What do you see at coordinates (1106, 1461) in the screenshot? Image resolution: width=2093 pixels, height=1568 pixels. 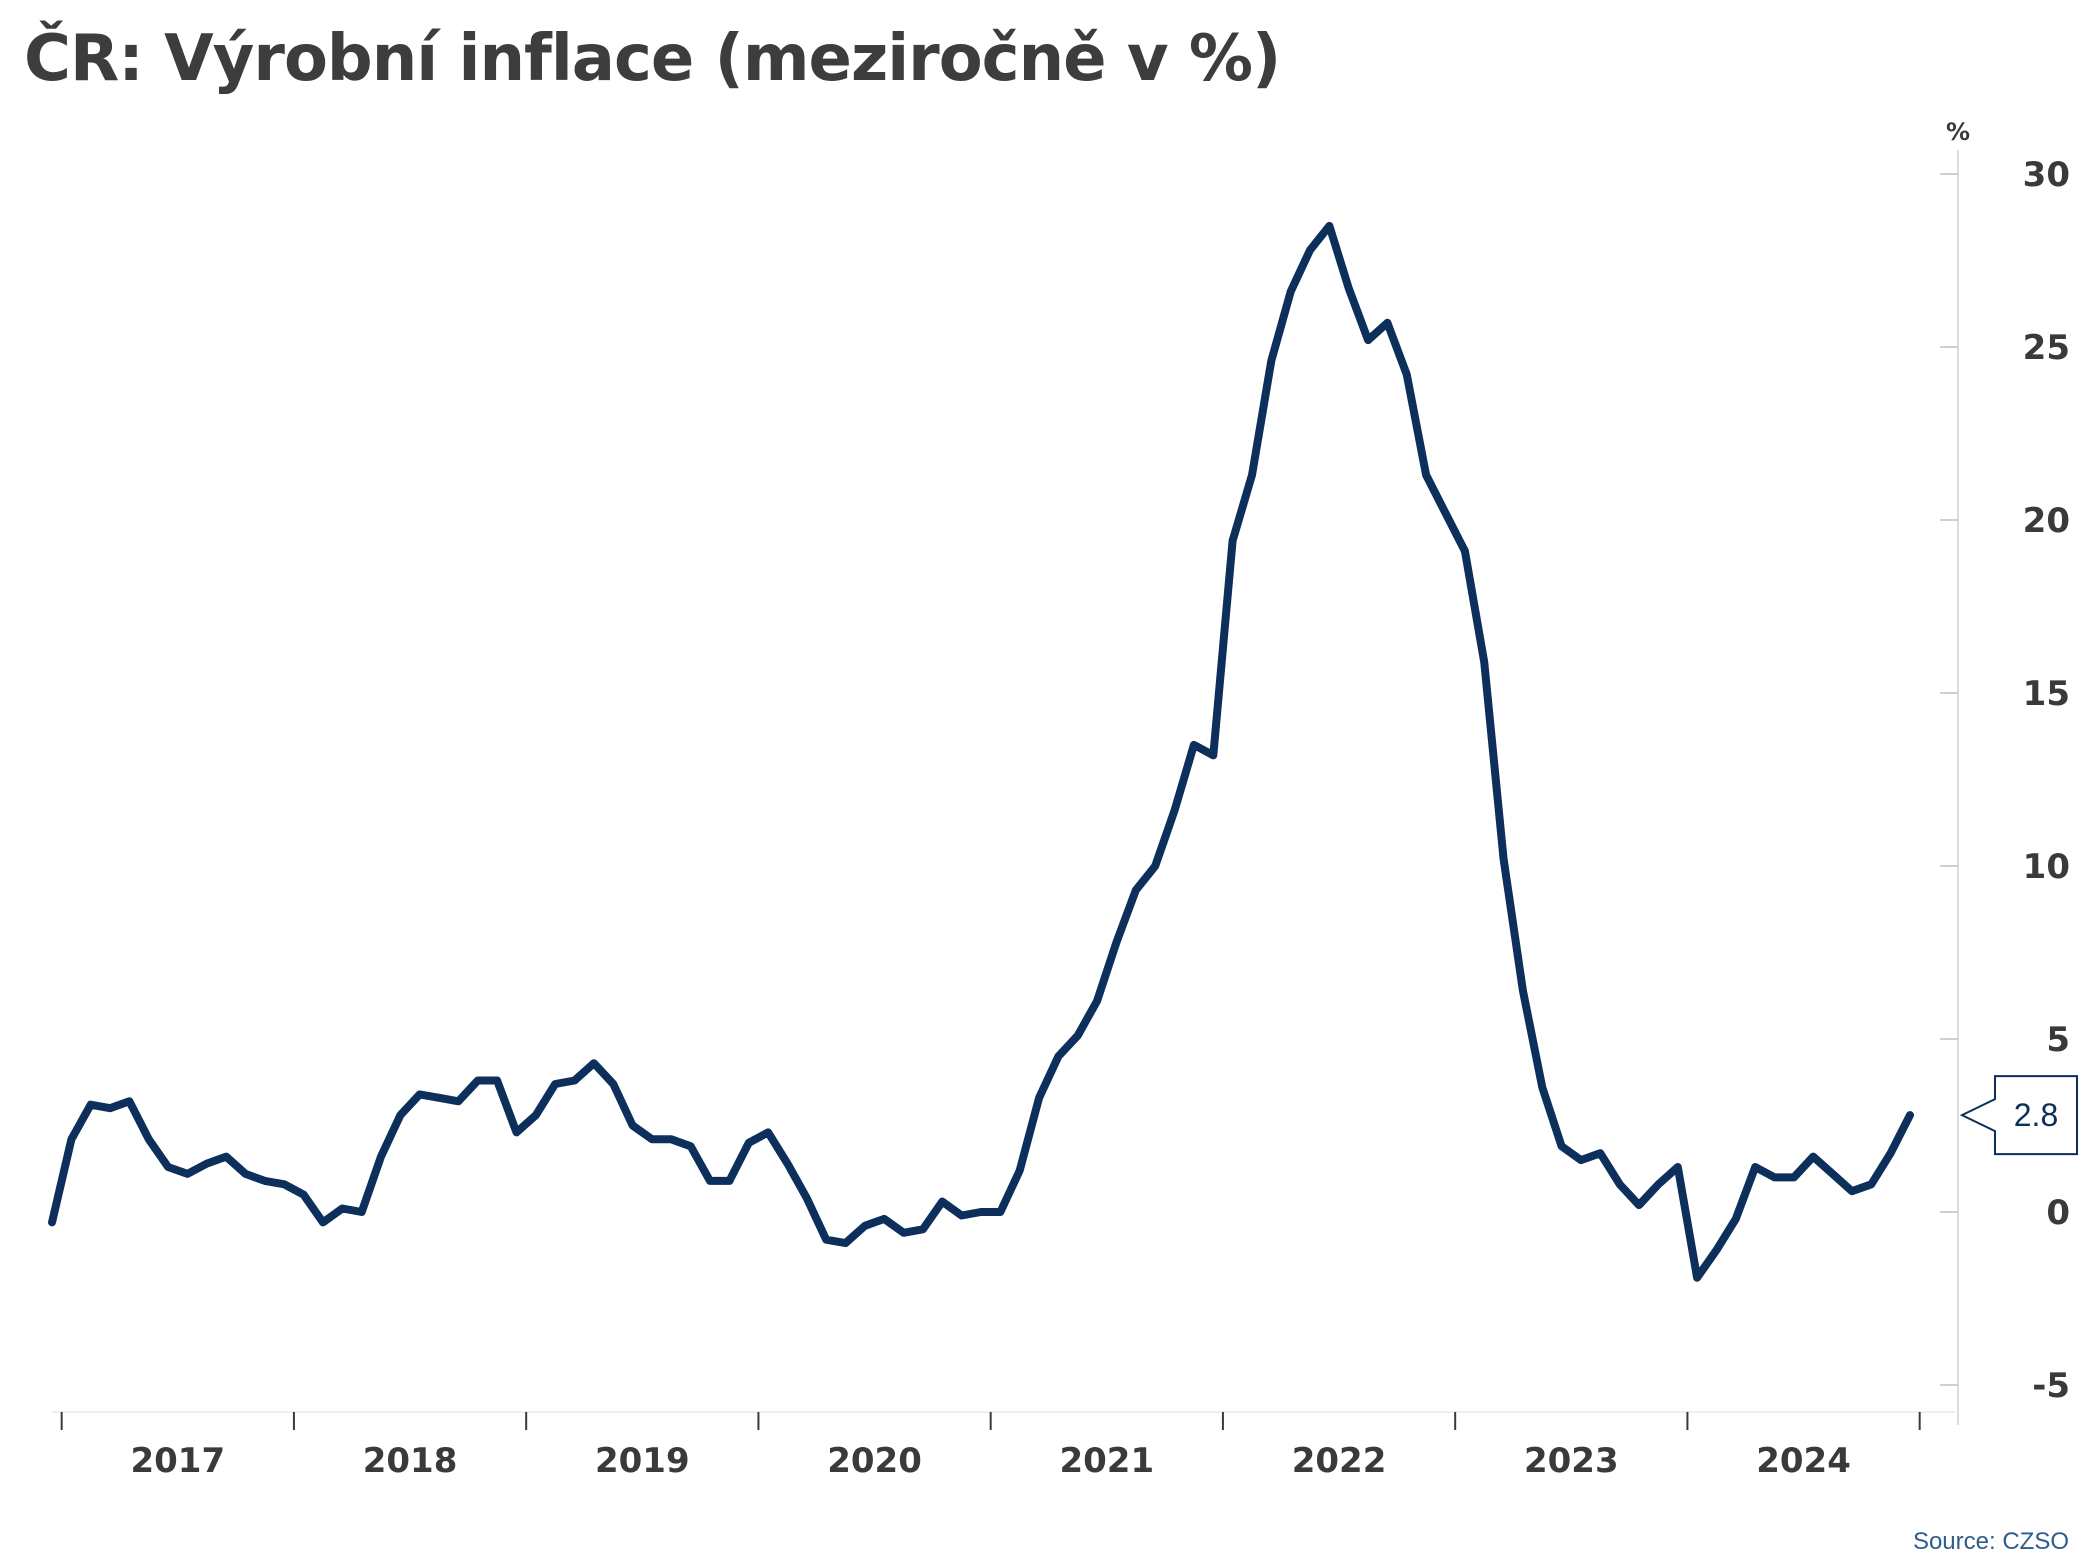 I see `x-tick-label: 2021` at bounding box center [1106, 1461].